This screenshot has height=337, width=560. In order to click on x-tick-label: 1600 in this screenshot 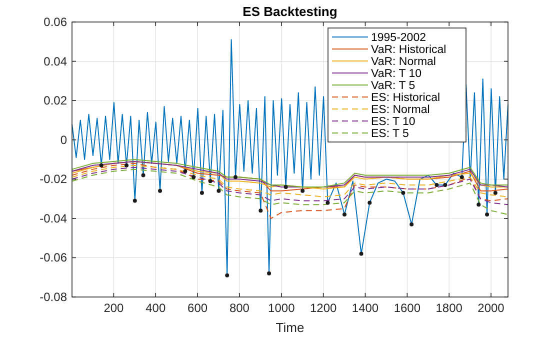, I will do `click(407, 308)`.